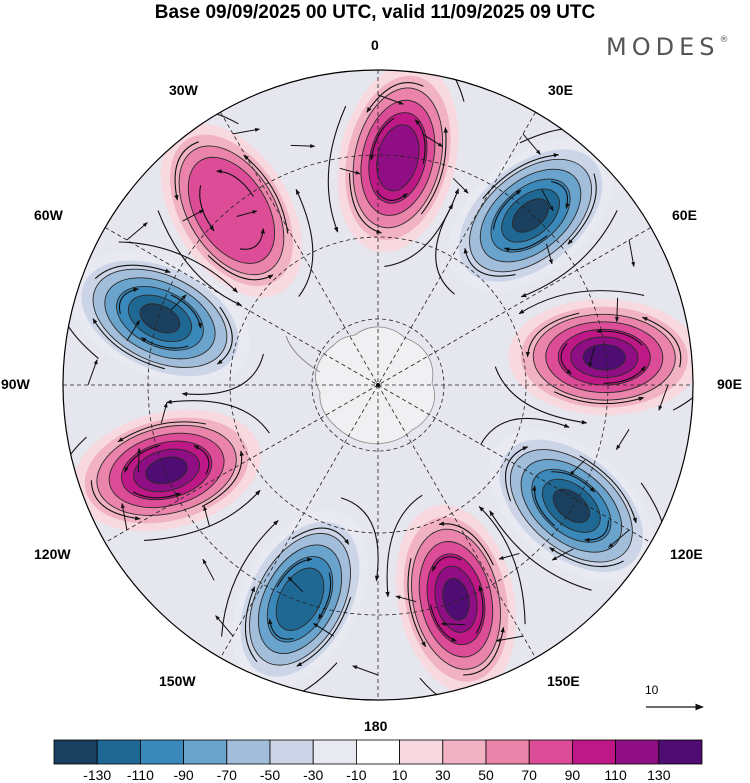 This screenshot has width=750, height=783. What do you see at coordinates (667, 47) in the screenshot?
I see `modes-logo: MODES®` at bounding box center [667, 47].